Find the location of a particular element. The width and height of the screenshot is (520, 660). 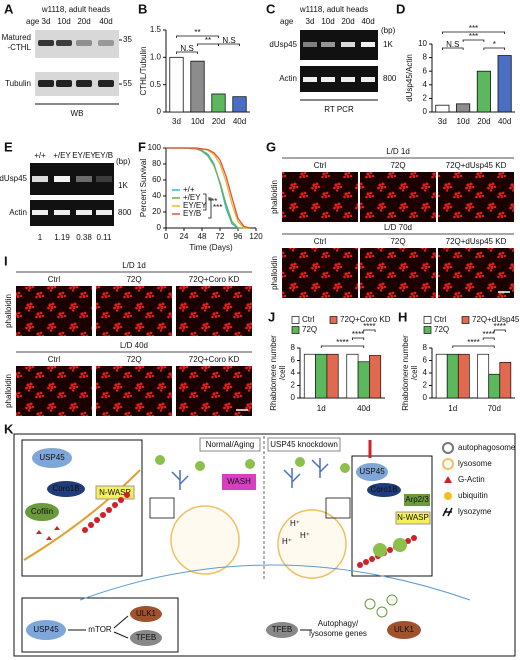

g-actin is located at coordinates (49, 538).